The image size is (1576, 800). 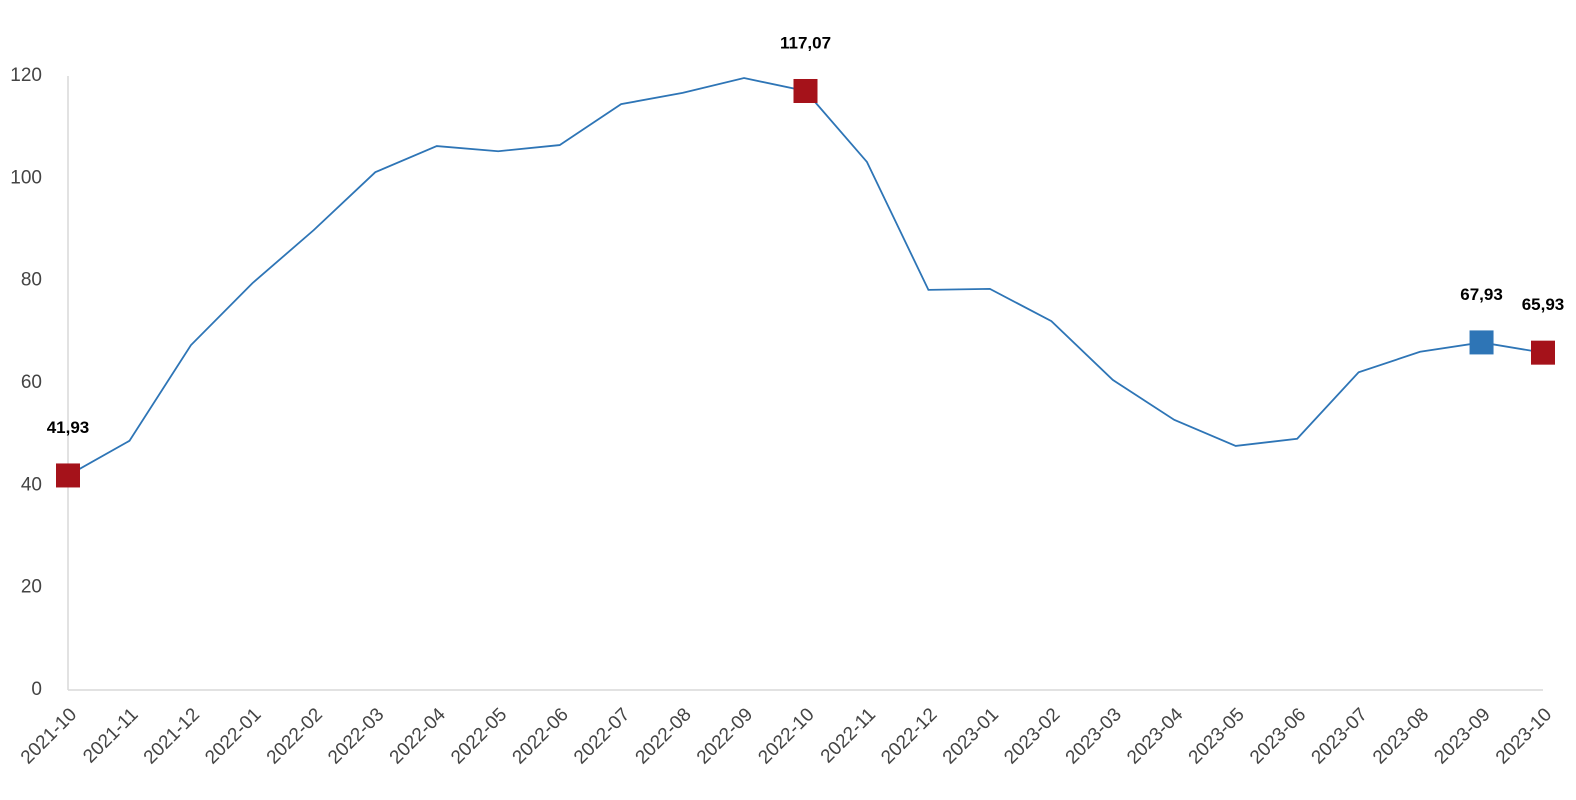 I want to click on x-tick-label: 2022-01, so click(x=233, y=736).